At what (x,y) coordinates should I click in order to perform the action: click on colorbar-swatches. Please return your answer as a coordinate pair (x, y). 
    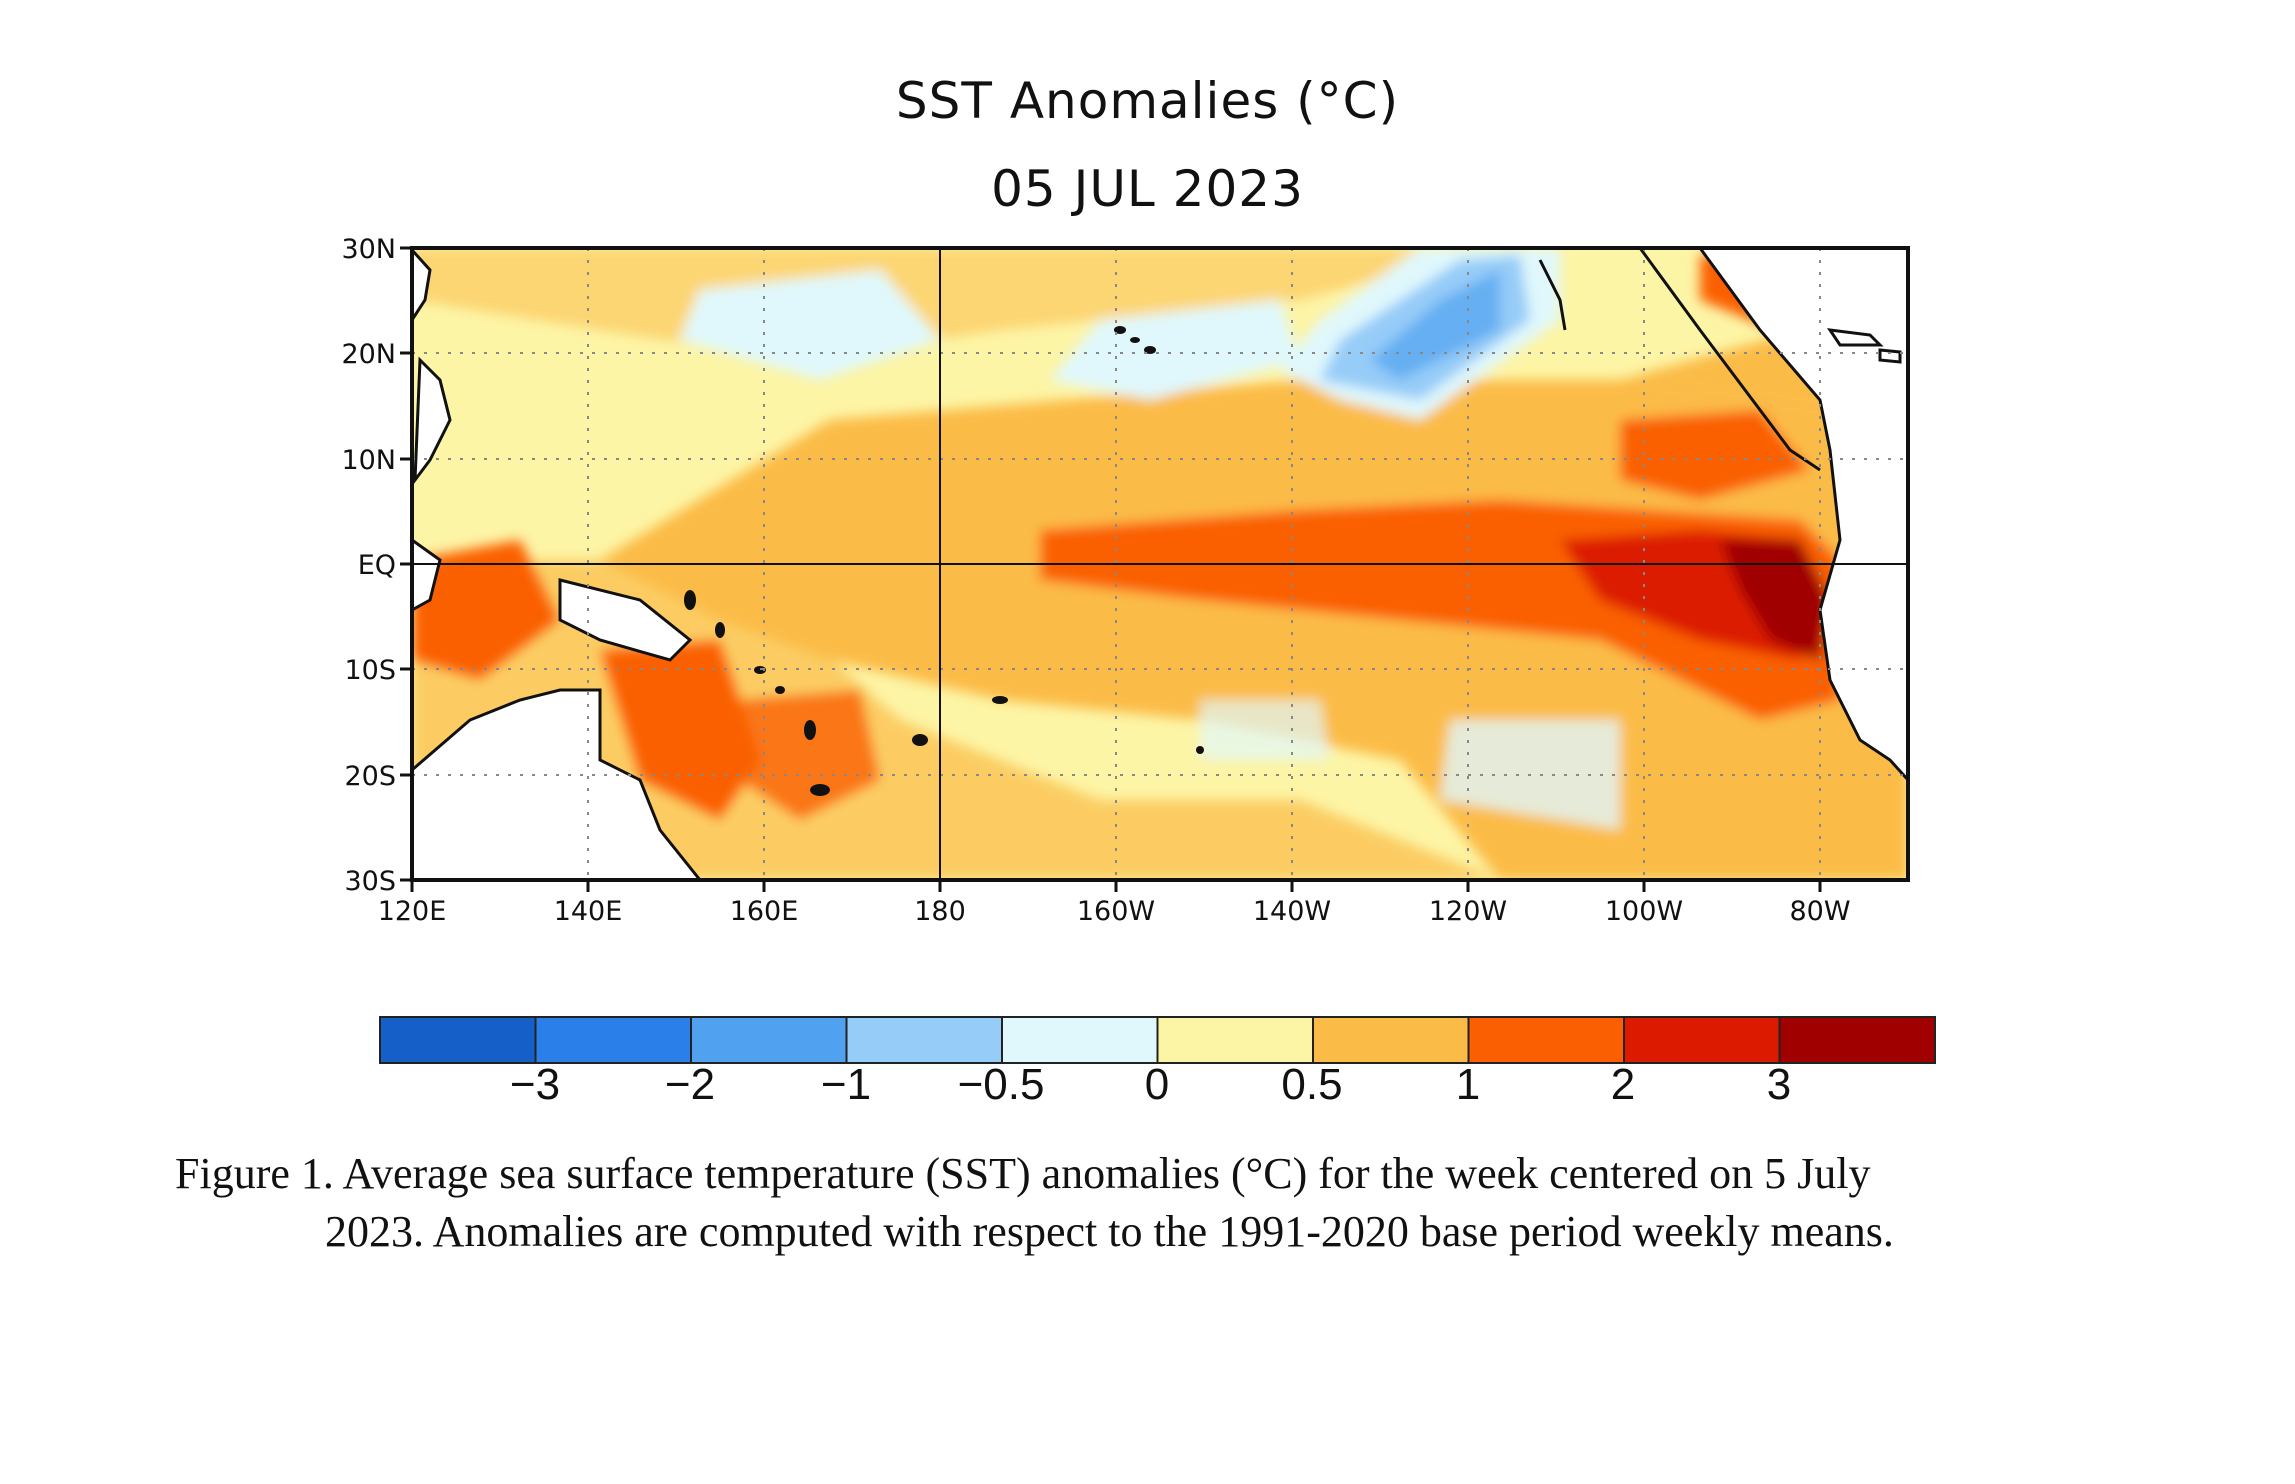
    Looking at the image, I should click on (1157, 1040).